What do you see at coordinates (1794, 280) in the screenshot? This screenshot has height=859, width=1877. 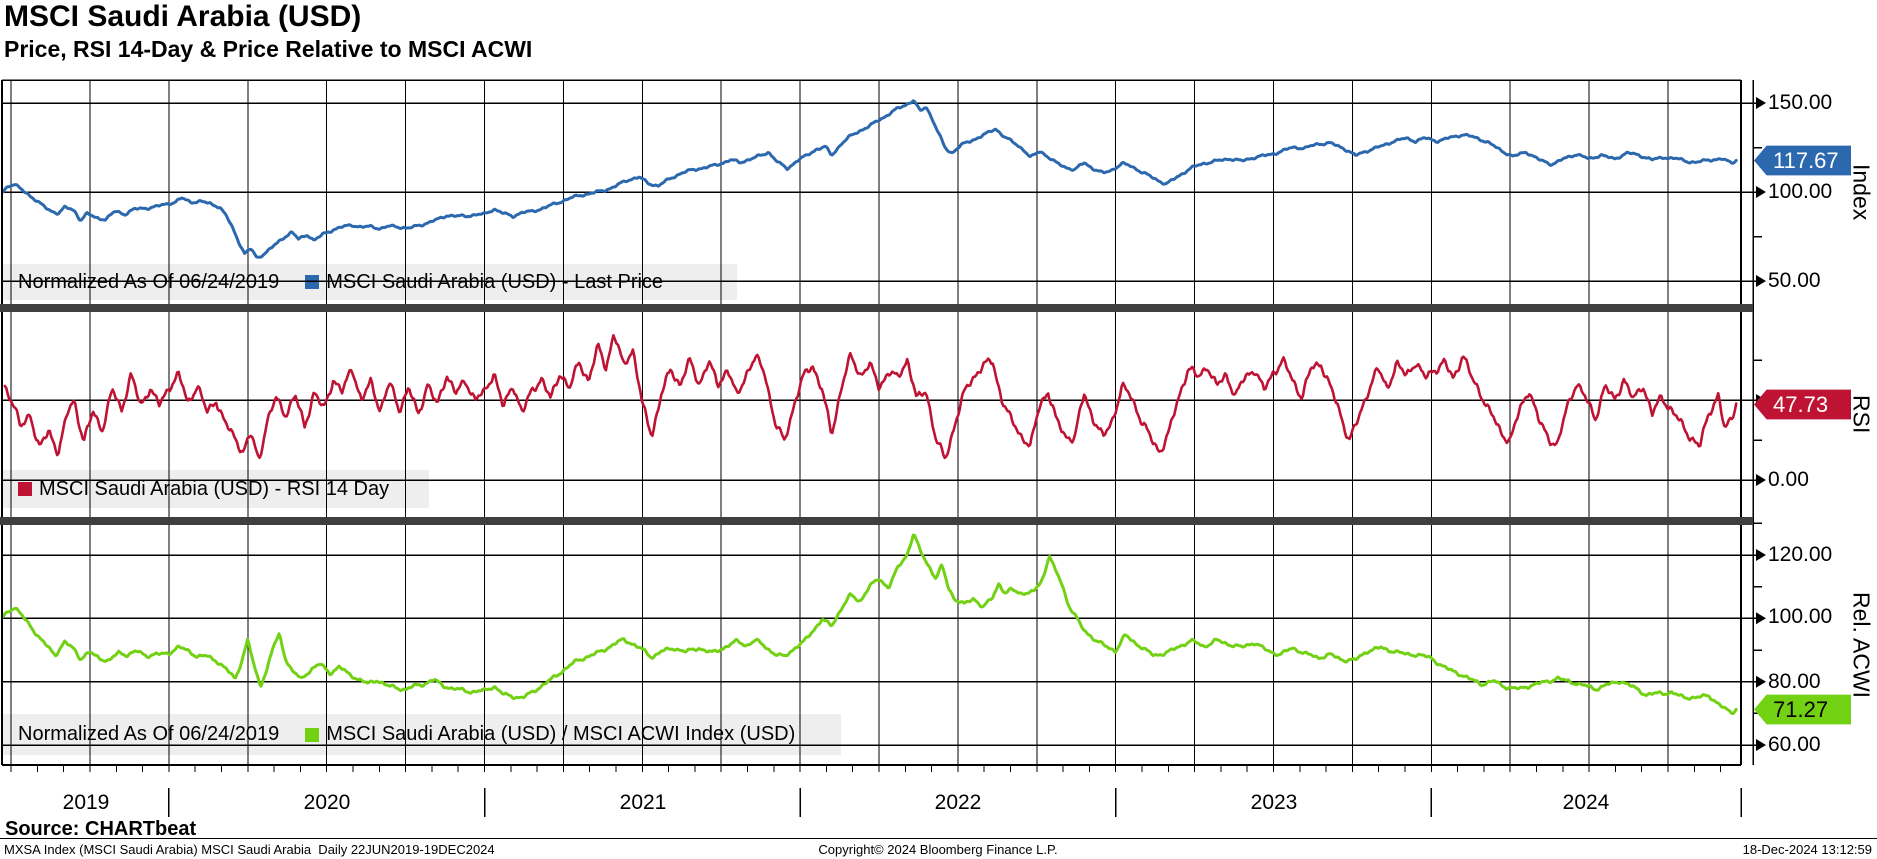 I see `axis-tick-50: 50.00` at bounding box center [1794, 280].